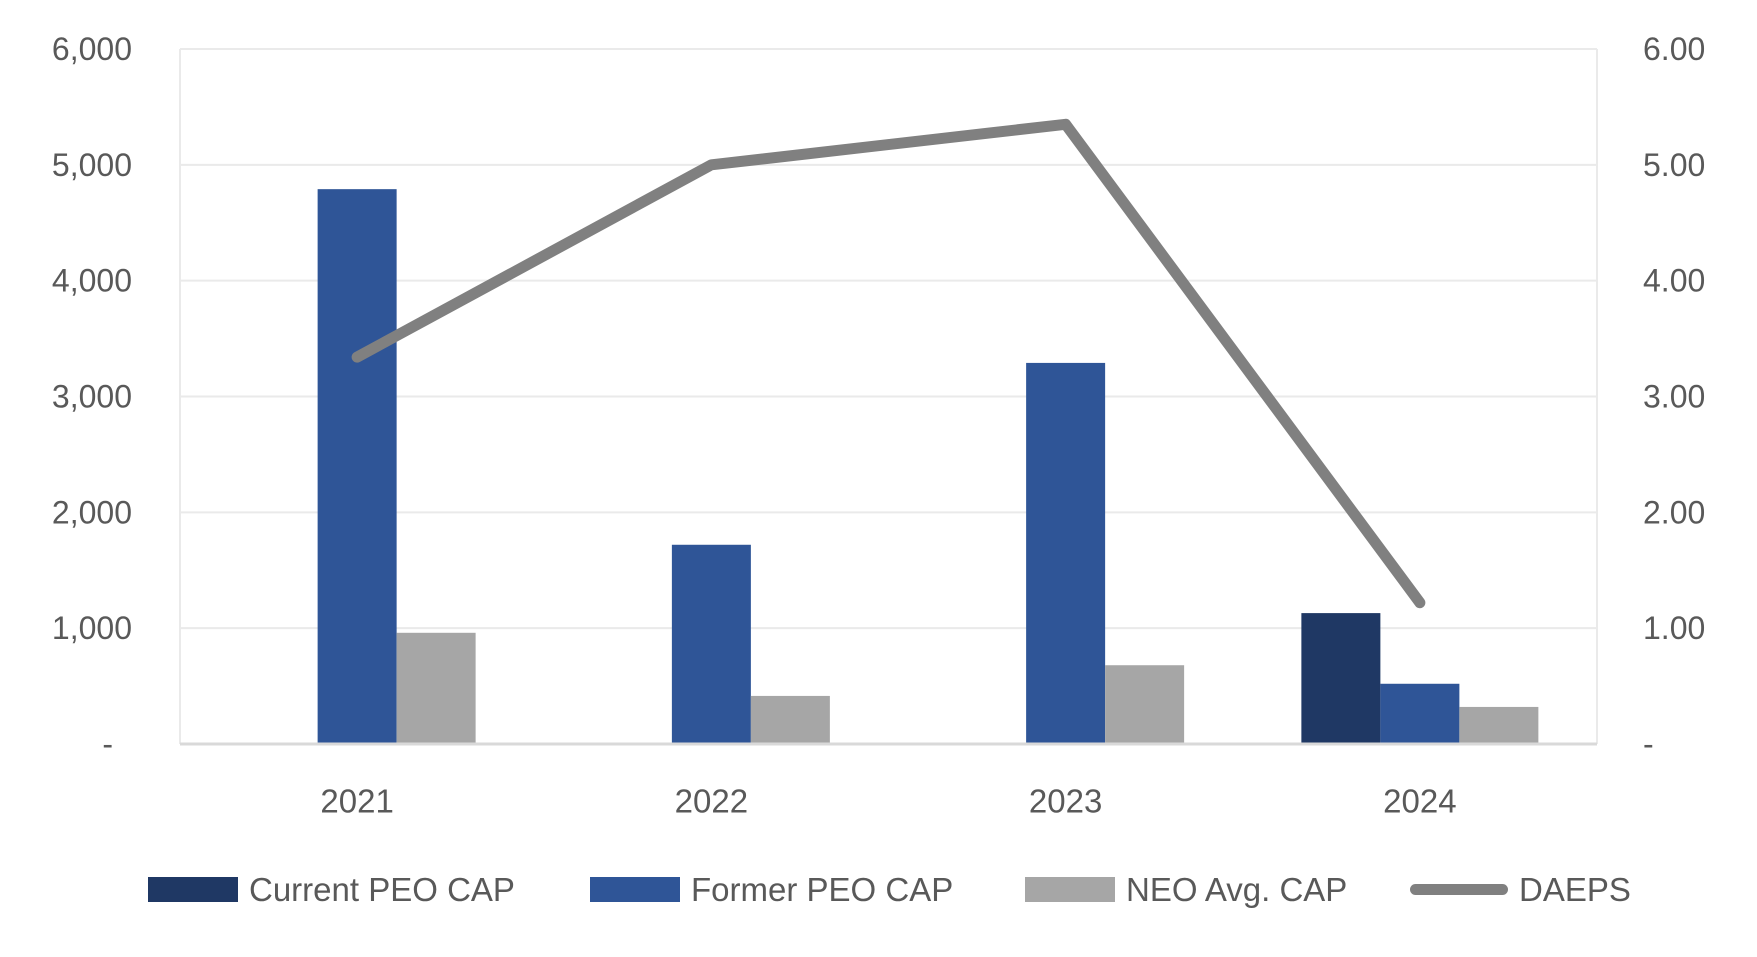 The image size is (1757, 957). What do you see at coordinates (92, 397) in the screenshot?
I see `left-axis-tick-3: 3,000` at bounding box center [92, 397].